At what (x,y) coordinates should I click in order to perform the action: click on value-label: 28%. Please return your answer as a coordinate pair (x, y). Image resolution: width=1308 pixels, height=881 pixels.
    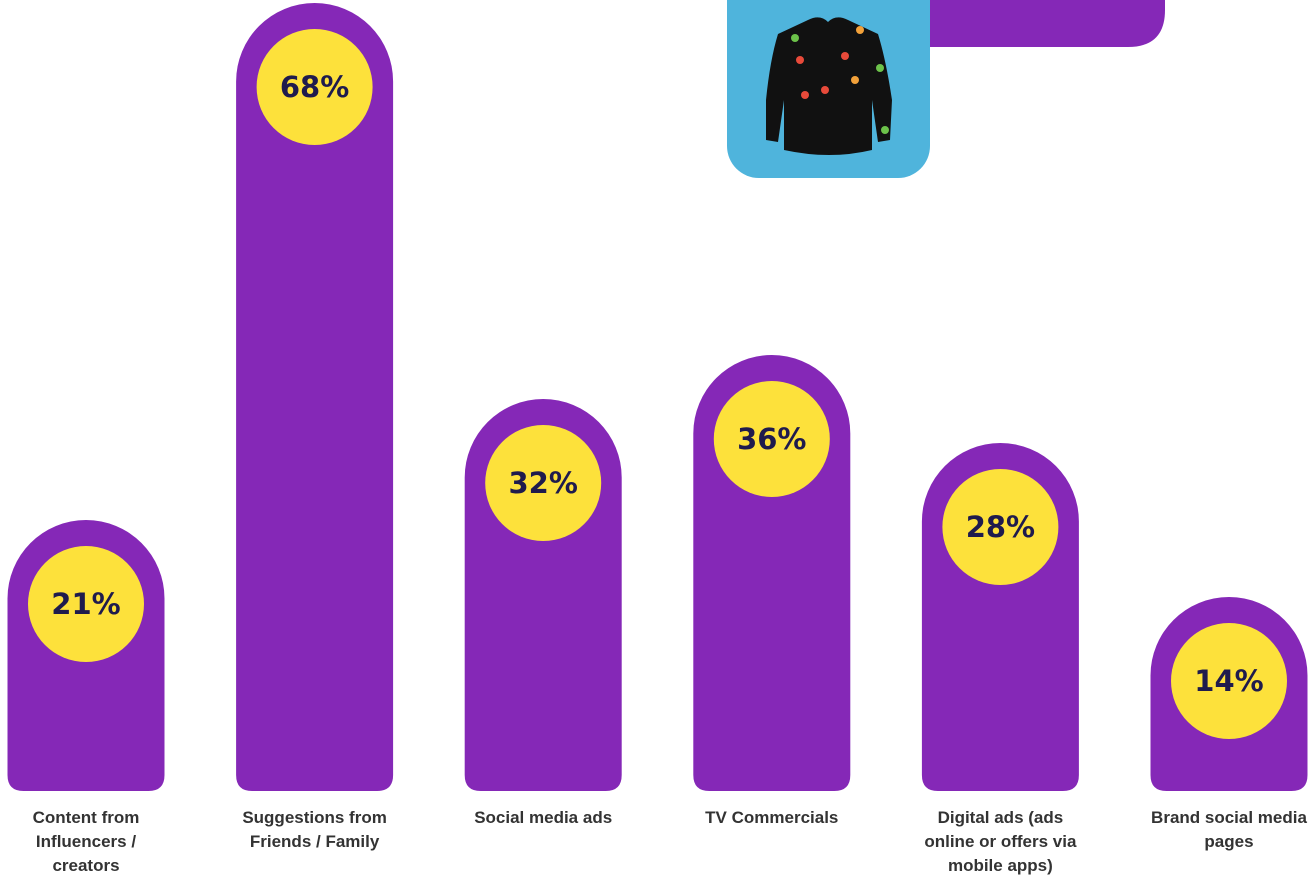
    Looking at the image, I should click on (1000, 527).